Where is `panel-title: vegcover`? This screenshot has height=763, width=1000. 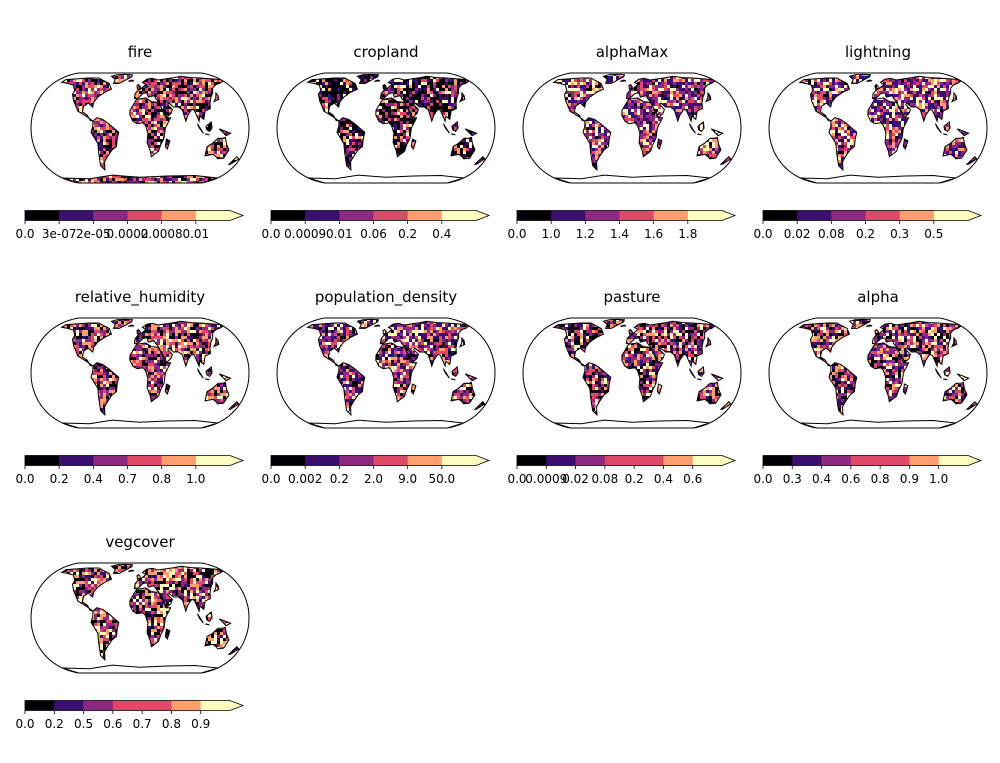 panel-title: vegcover is located at coordinates (140, 542).